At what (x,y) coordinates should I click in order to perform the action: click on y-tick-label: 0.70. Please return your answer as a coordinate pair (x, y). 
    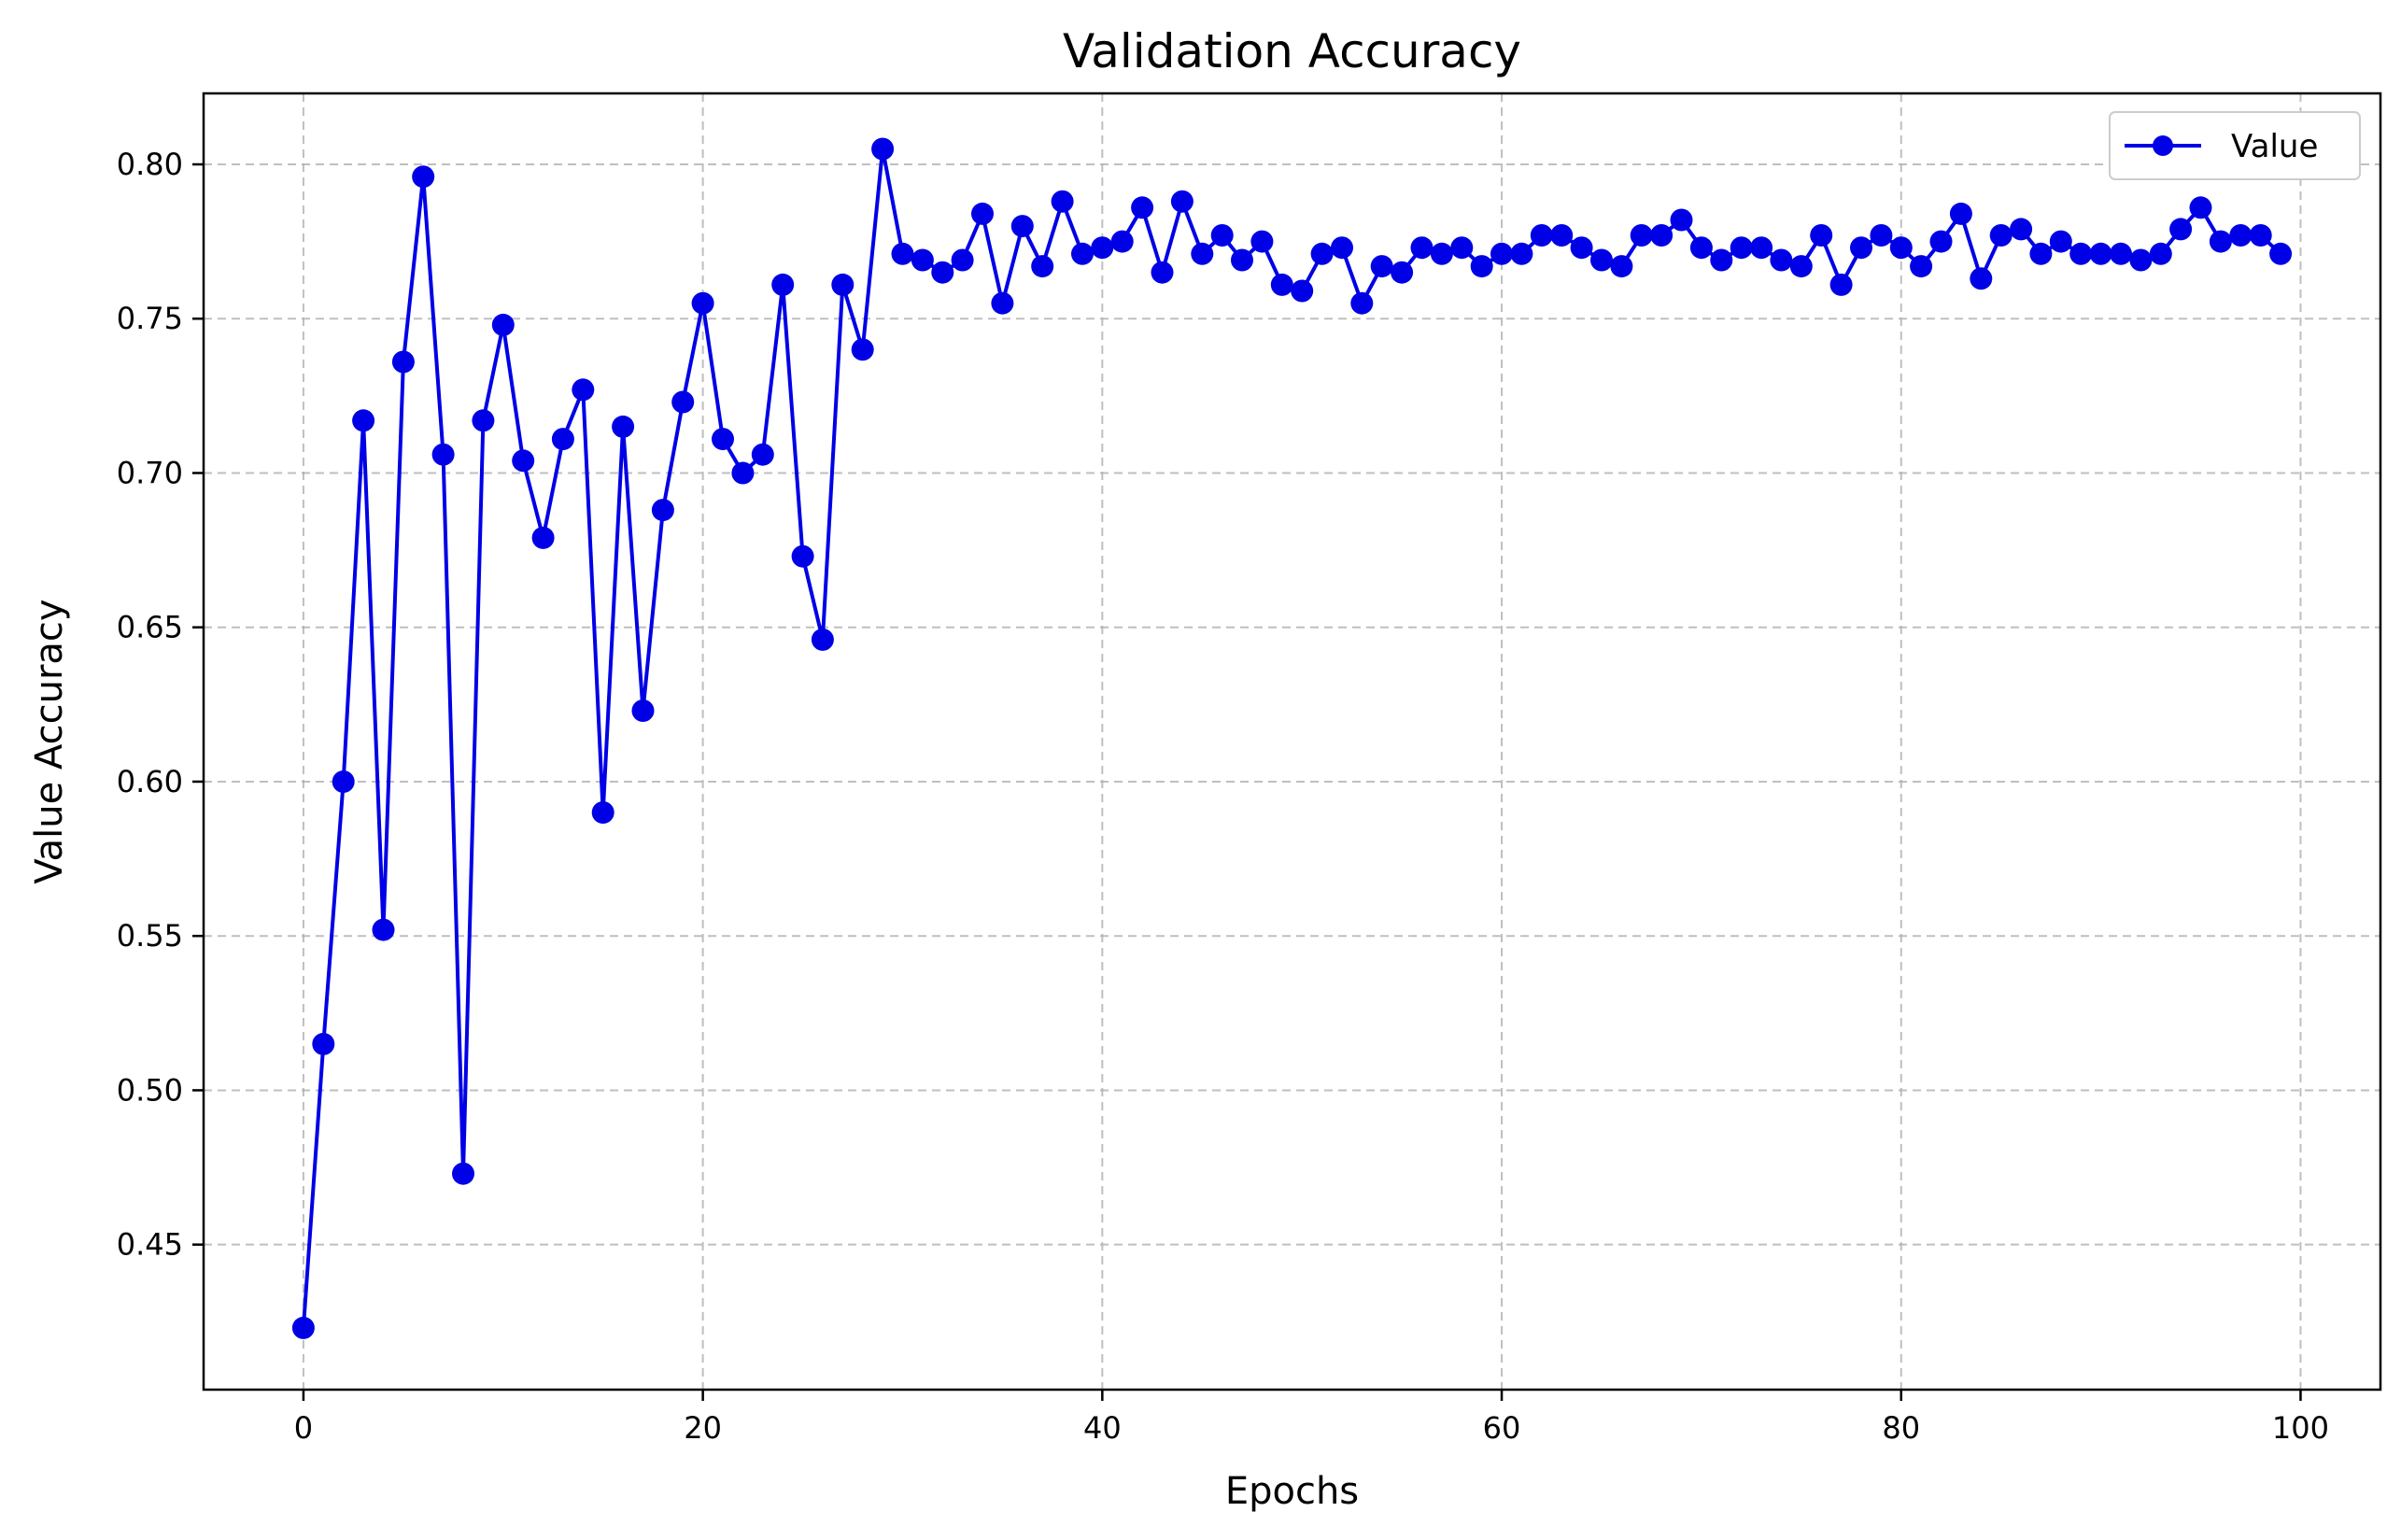
    Looking at the image, I should click on (150, 473).